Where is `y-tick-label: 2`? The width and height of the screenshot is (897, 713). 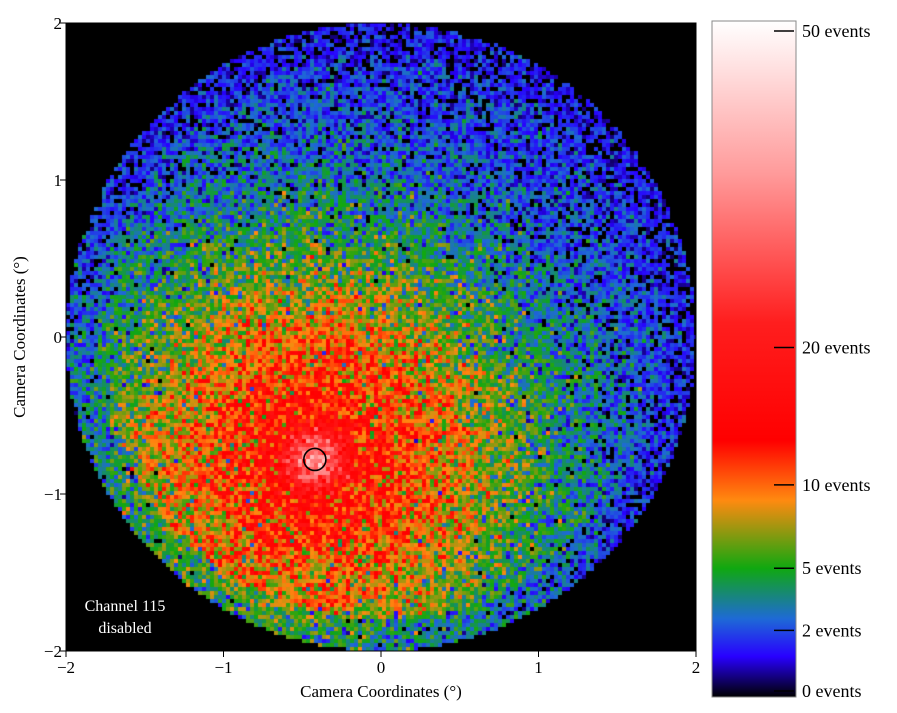 y-tick-label: 2 is located at coordinates (58, 23).